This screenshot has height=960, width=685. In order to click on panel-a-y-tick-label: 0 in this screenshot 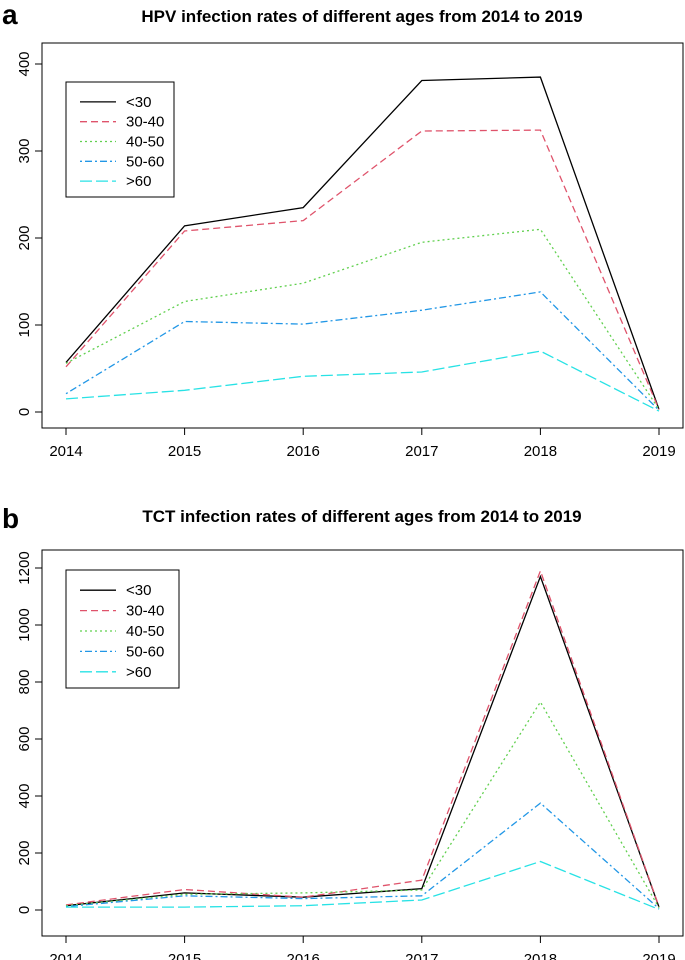, I will do `click(24, 412)`.